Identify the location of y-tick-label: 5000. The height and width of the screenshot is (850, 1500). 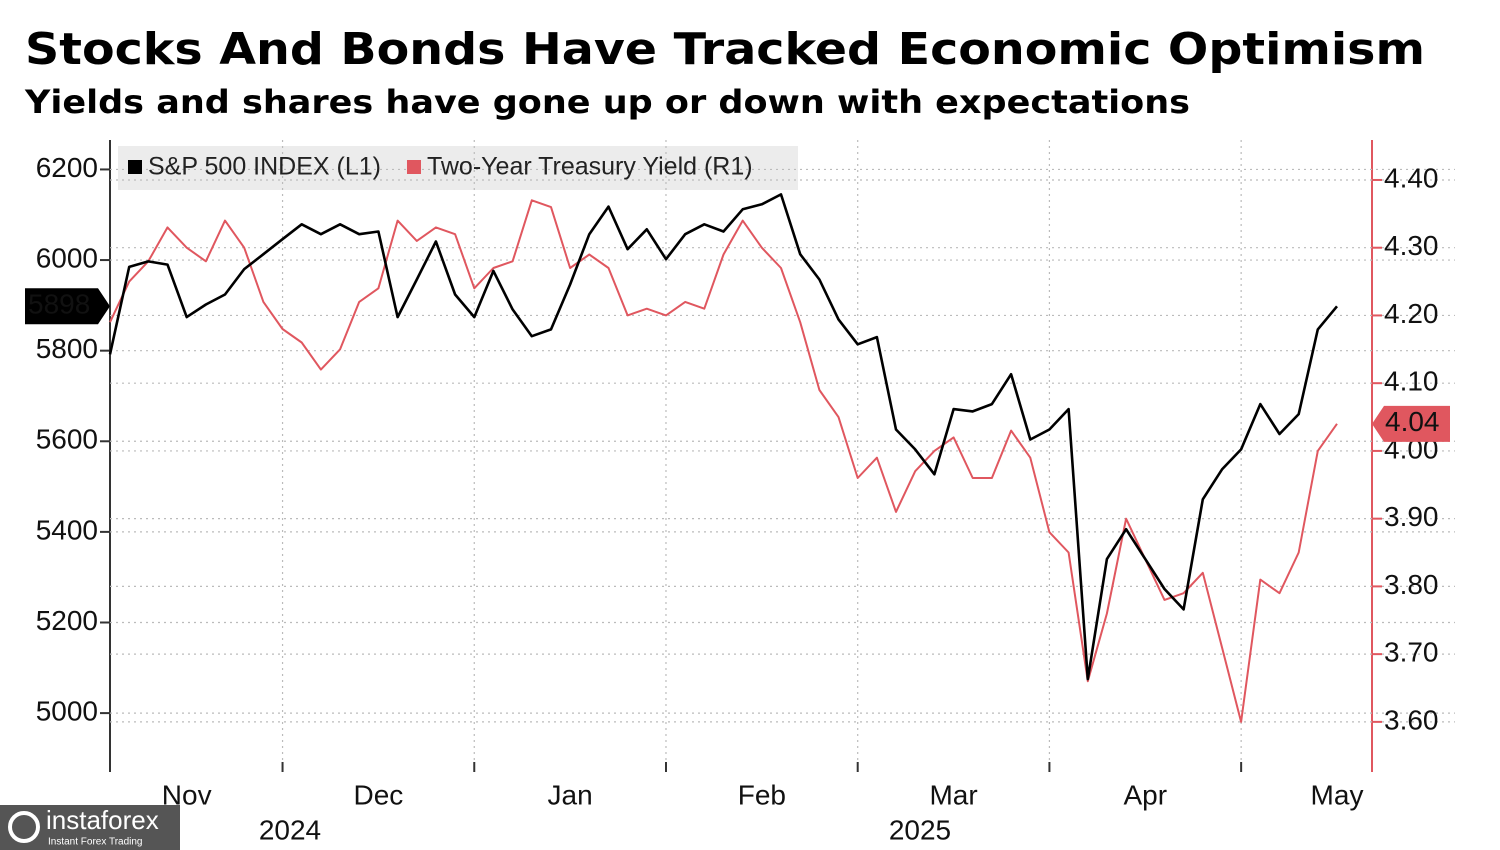
(67, 710).